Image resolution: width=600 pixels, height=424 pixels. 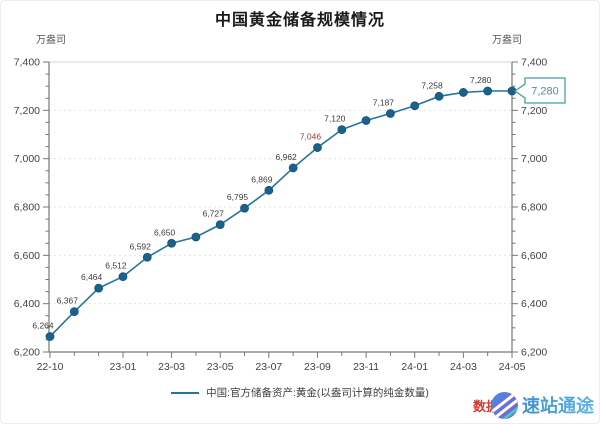 I want to click on chart-legend: 中国:官方储备资产:黄金(以盎司计算的纯金数量), so click(x=300, y=392).